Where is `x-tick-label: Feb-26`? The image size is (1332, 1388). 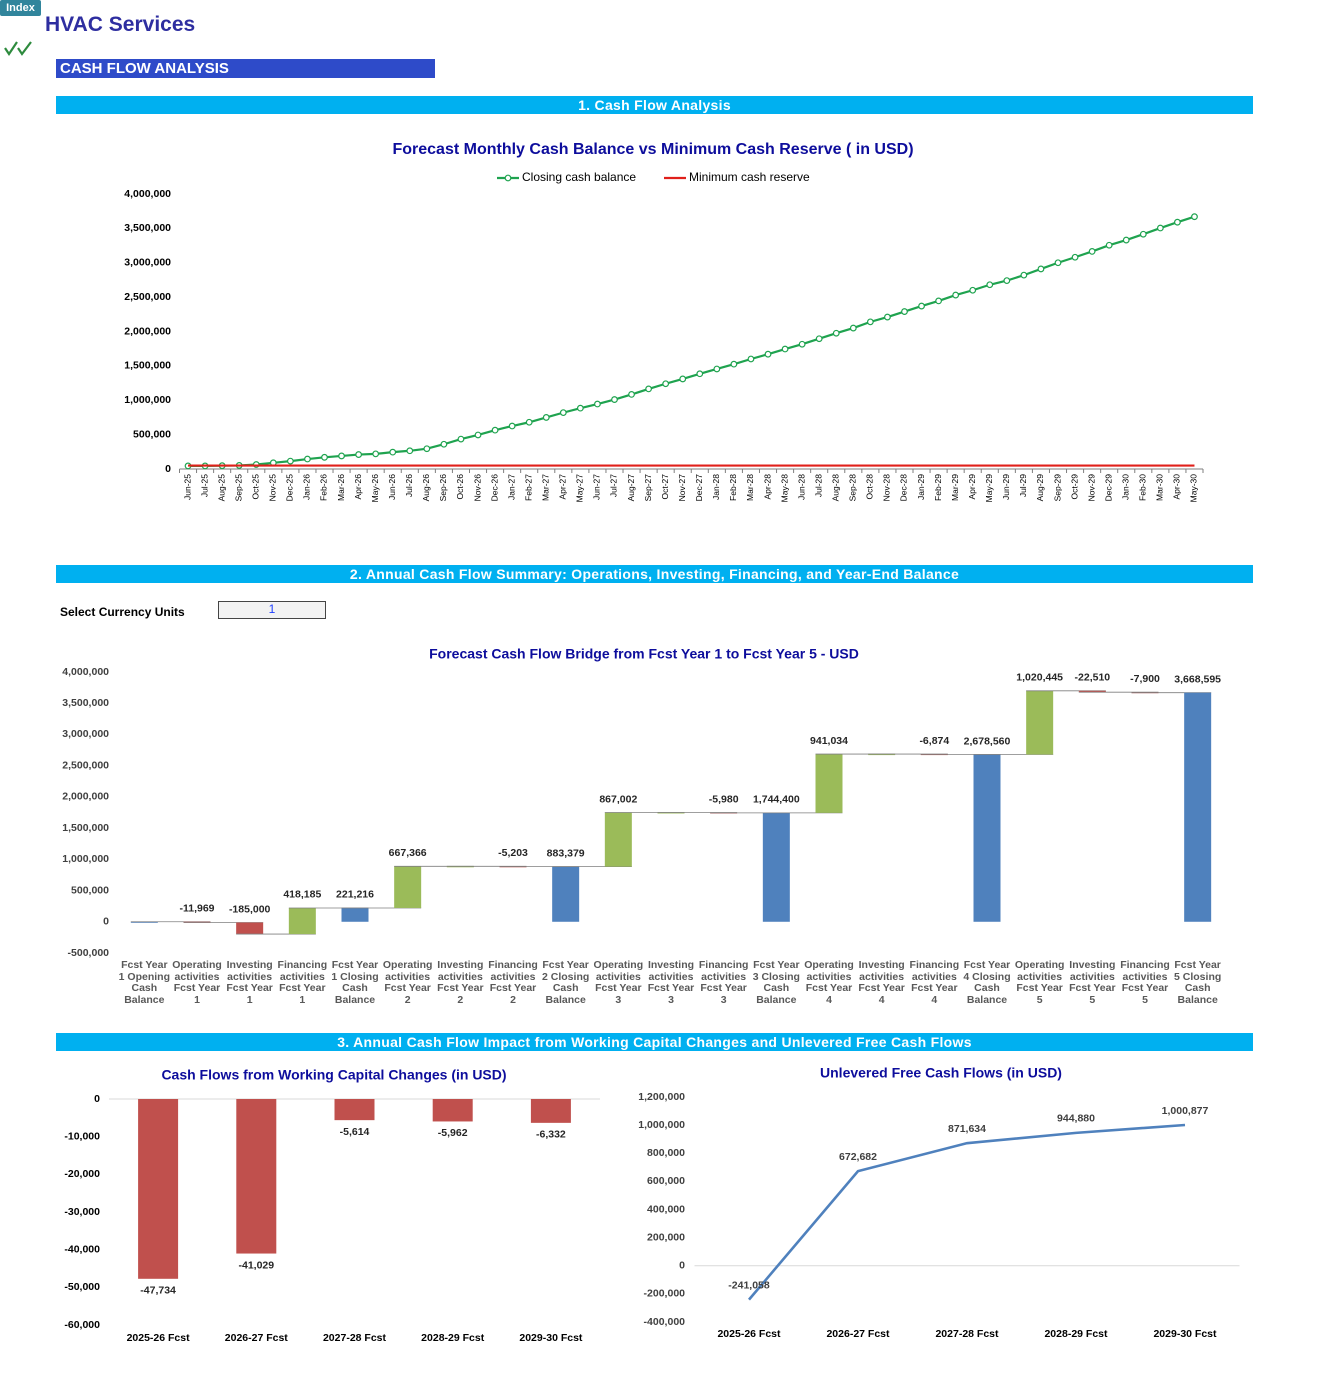
x-tick-label: Feb-26 is located at coordinates (324, 487).